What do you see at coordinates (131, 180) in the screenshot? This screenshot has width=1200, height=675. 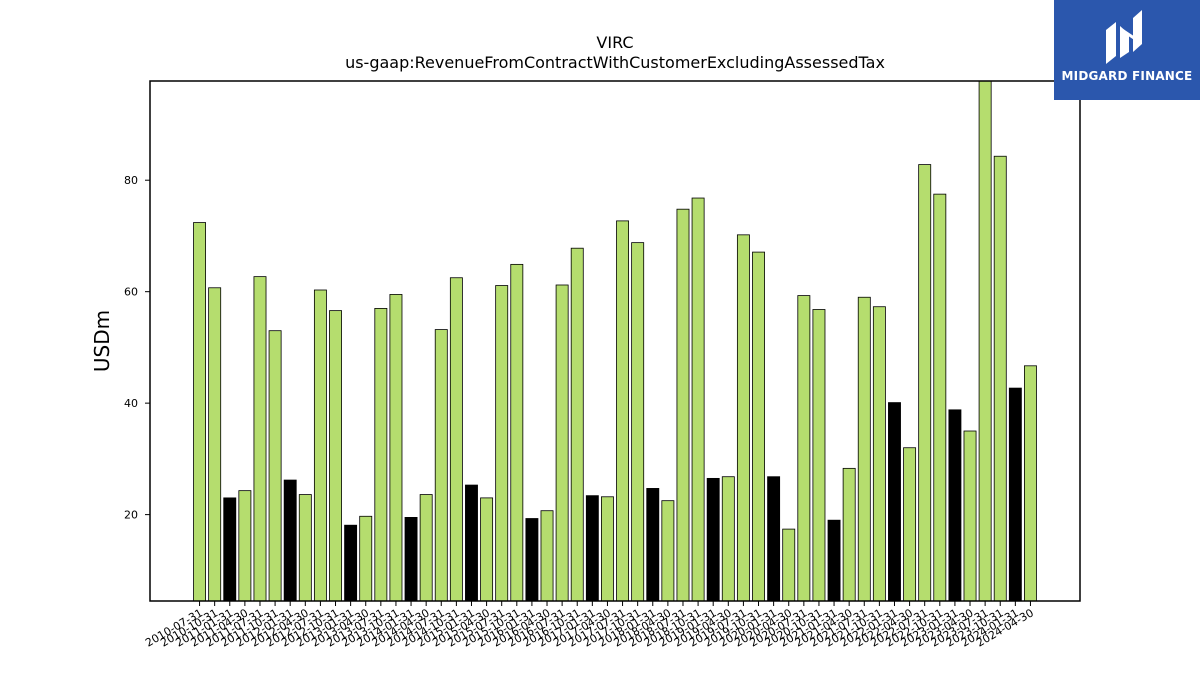 I see `y-tick-label: 80` at bounding box center [131, 180].